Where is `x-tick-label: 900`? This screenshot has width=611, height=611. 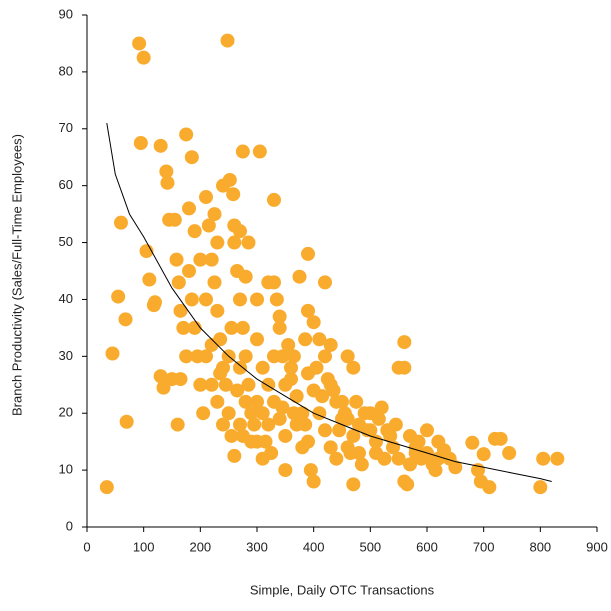 x-tick-label: 900 is located at coordinates (597, 546).